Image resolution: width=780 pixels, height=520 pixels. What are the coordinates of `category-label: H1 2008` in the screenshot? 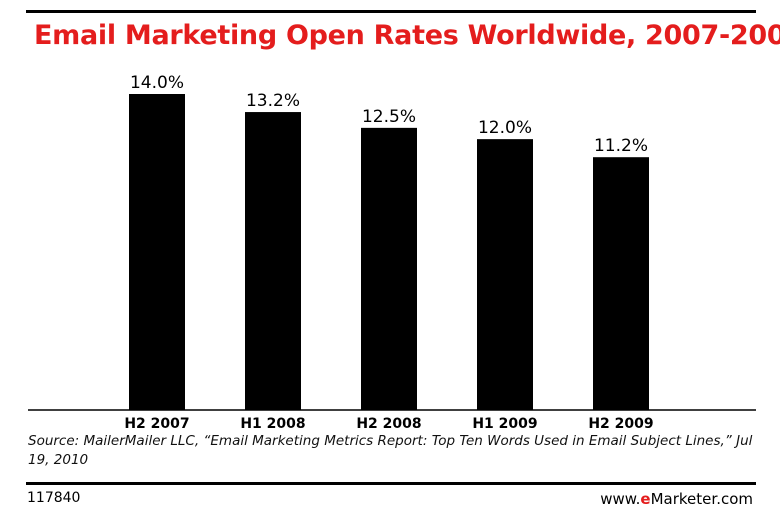 It's located at (272, 423).